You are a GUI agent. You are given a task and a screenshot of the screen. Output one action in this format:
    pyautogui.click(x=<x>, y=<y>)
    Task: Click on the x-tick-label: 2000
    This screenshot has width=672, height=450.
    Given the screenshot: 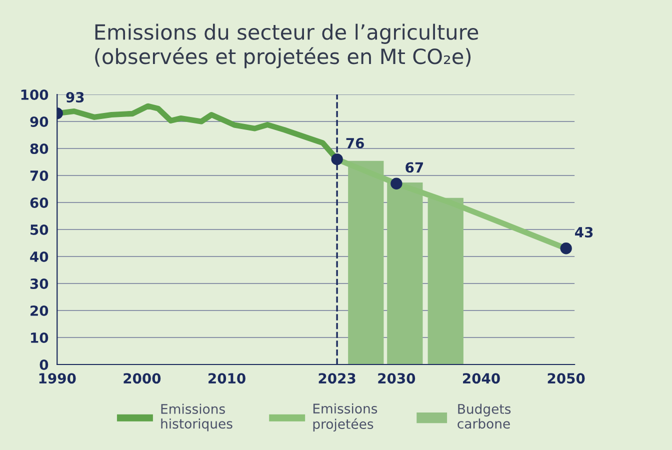 What is the action you would take?
    pyautogui.click(x=142, y=378)
    